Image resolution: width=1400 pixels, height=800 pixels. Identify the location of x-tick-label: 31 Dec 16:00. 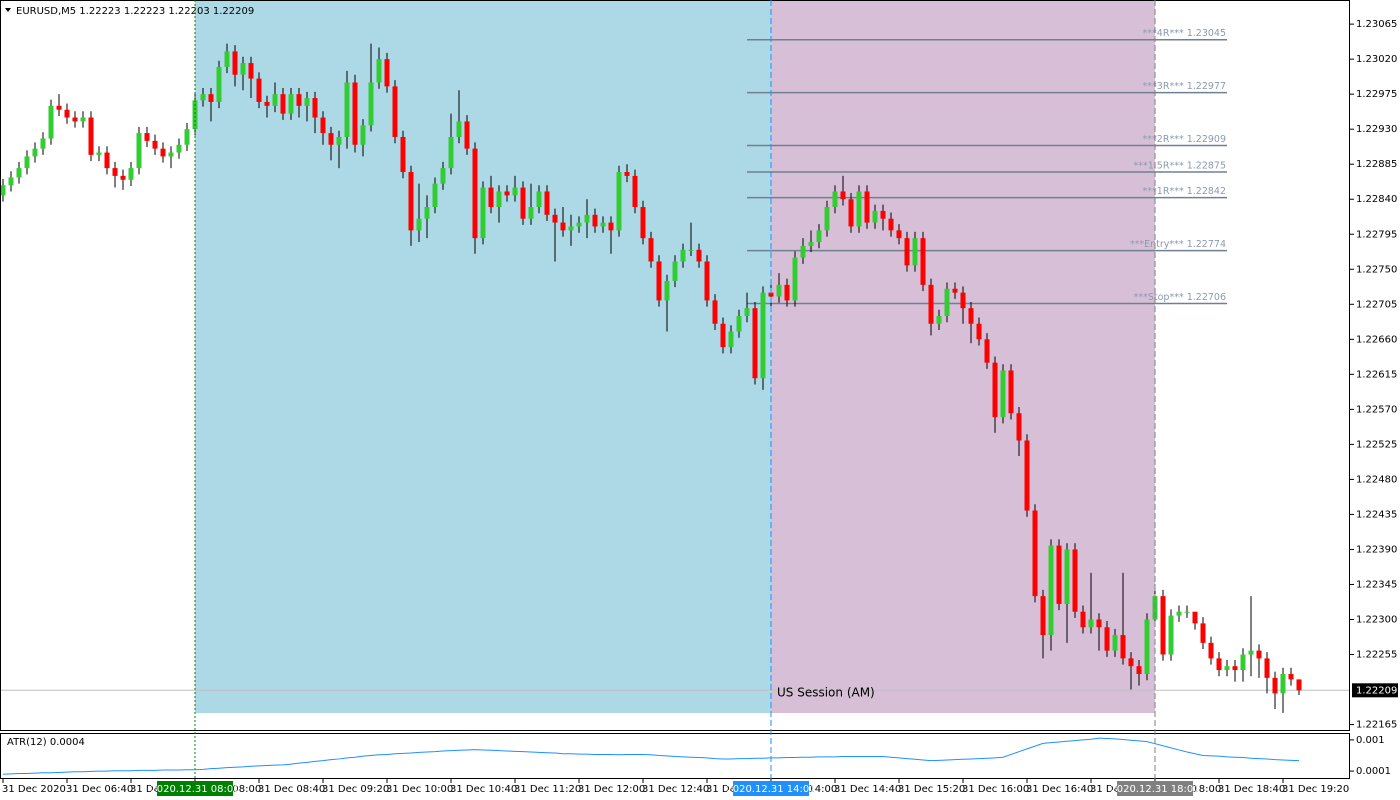
(995, 789).